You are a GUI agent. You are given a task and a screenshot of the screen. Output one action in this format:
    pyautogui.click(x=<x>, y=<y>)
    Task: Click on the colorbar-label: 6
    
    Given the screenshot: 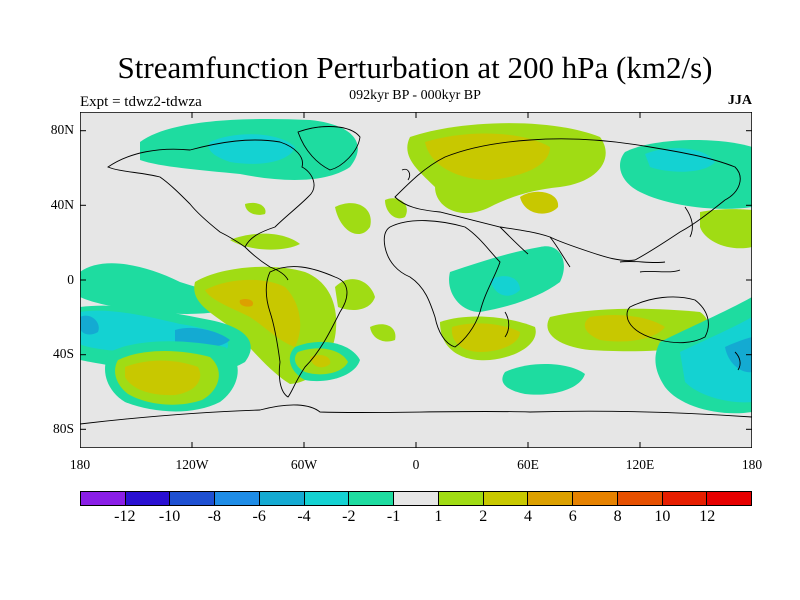 What is the action you would take?
    pyautogui.click(x=572, y=516)
    